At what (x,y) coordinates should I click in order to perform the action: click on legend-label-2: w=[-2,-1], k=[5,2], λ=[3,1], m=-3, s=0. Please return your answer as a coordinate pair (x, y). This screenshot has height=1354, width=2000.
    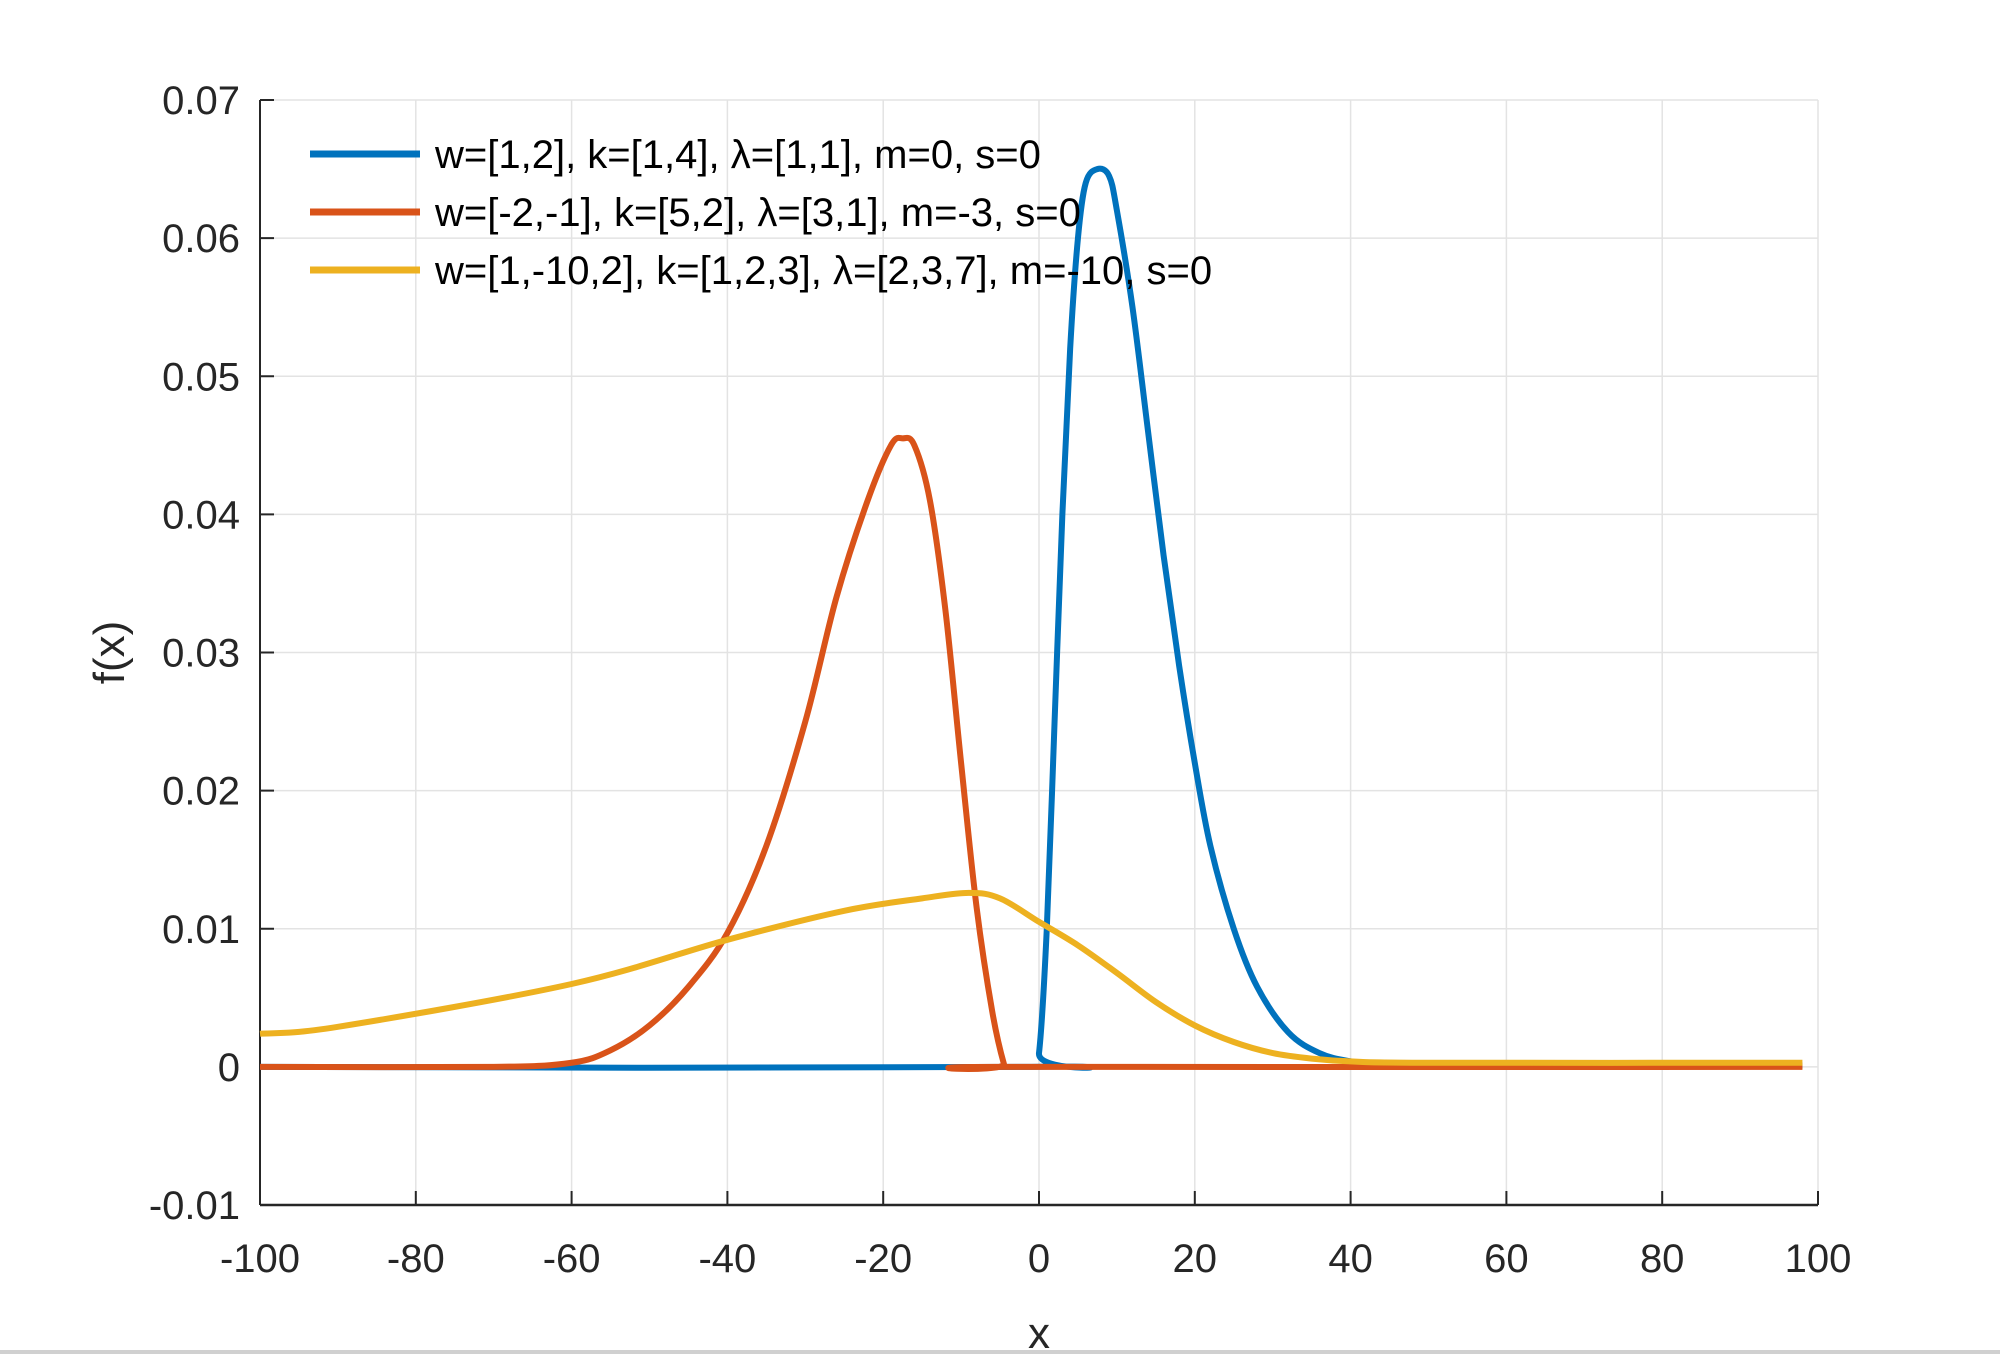
    Looking at the image, I should click on (757, 213).